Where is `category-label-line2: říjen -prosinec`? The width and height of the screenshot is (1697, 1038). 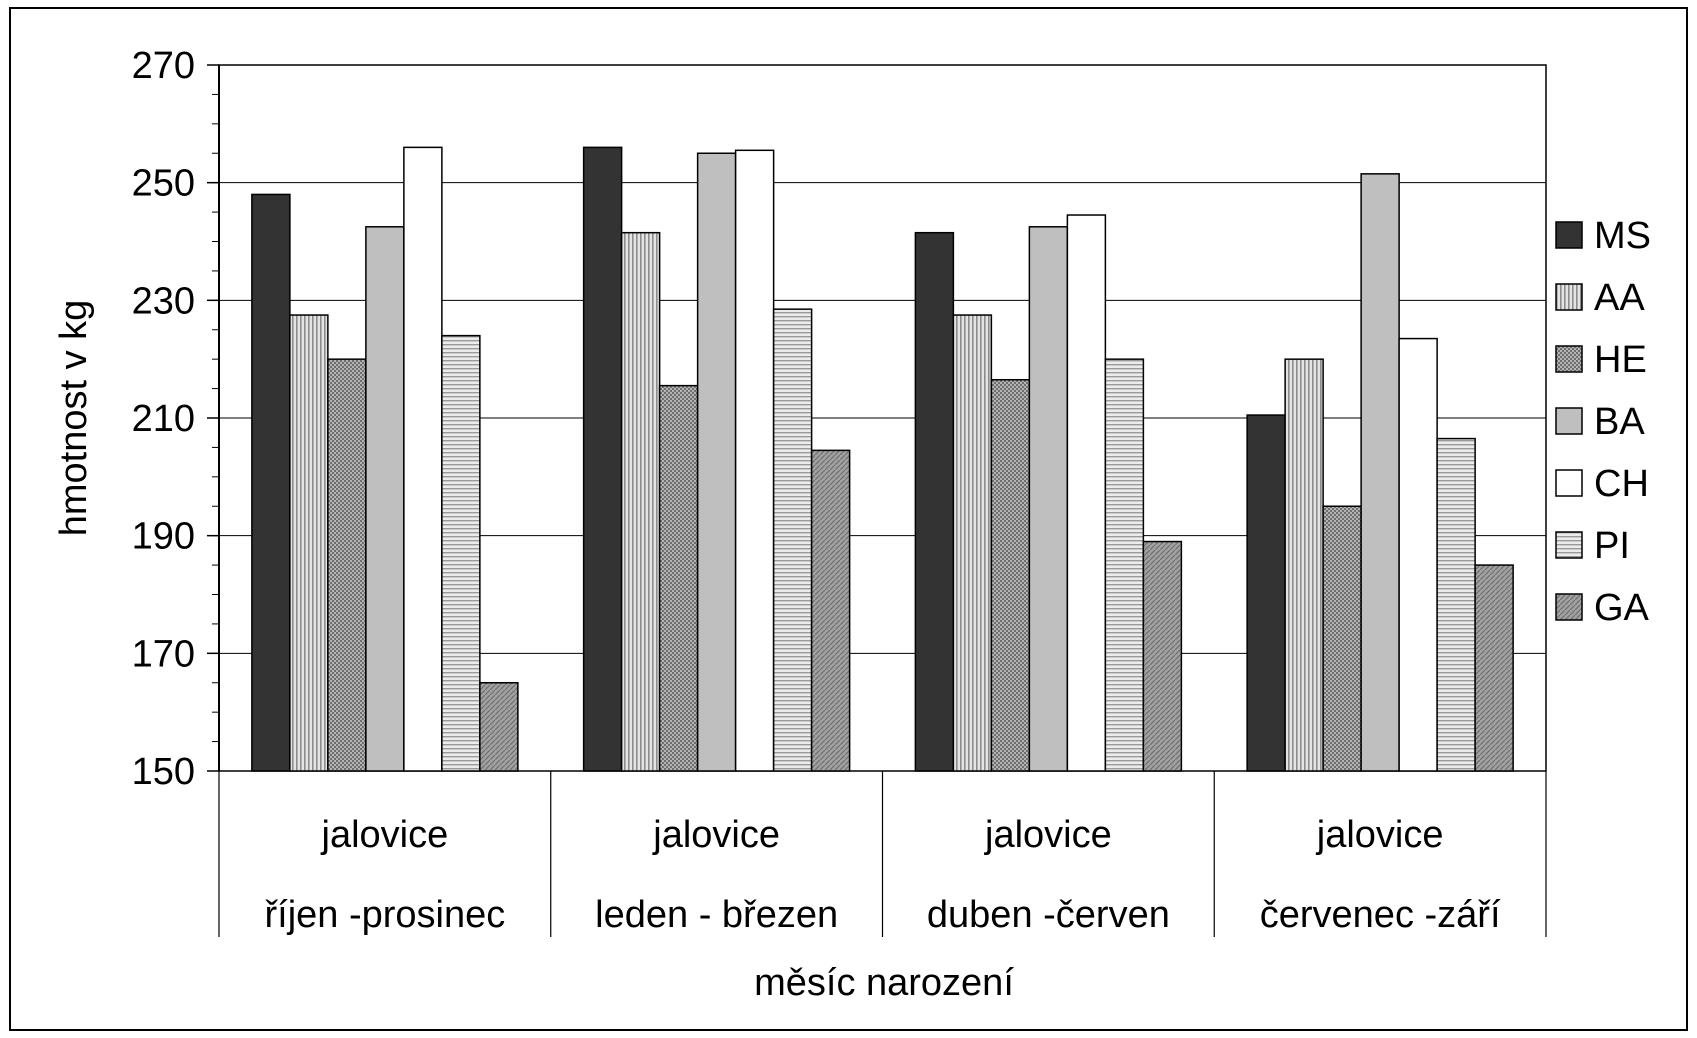 category-label-line2: říjen -prosinec is located at coordinates (384, 915).